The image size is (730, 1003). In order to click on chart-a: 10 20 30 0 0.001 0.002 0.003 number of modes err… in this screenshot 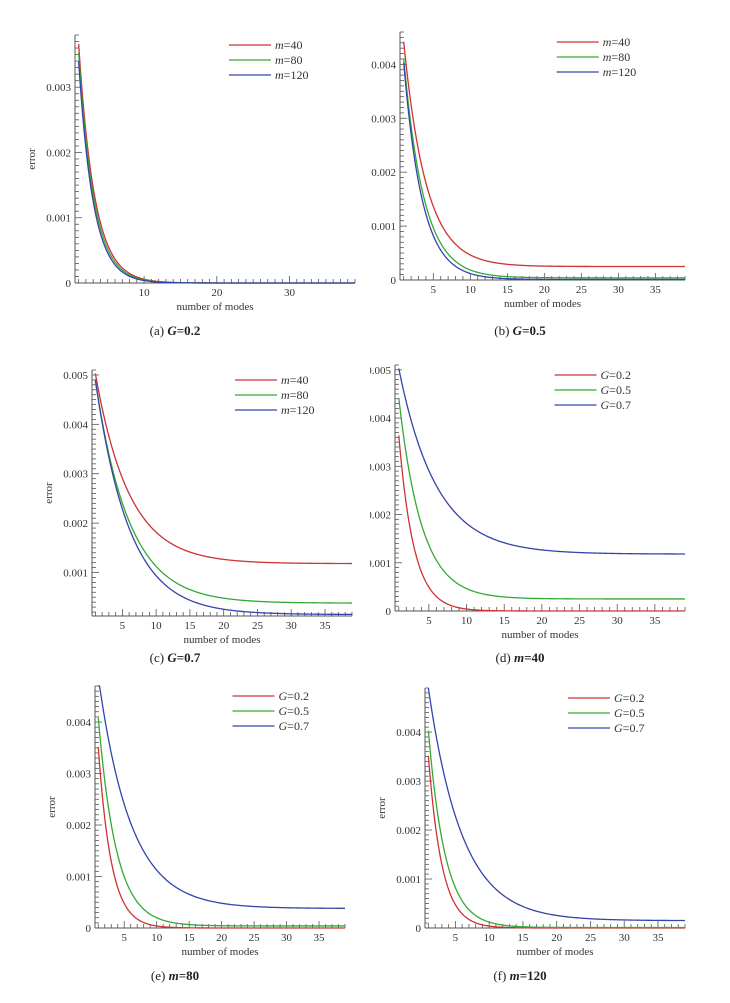, I will do `click(191, 173)`.